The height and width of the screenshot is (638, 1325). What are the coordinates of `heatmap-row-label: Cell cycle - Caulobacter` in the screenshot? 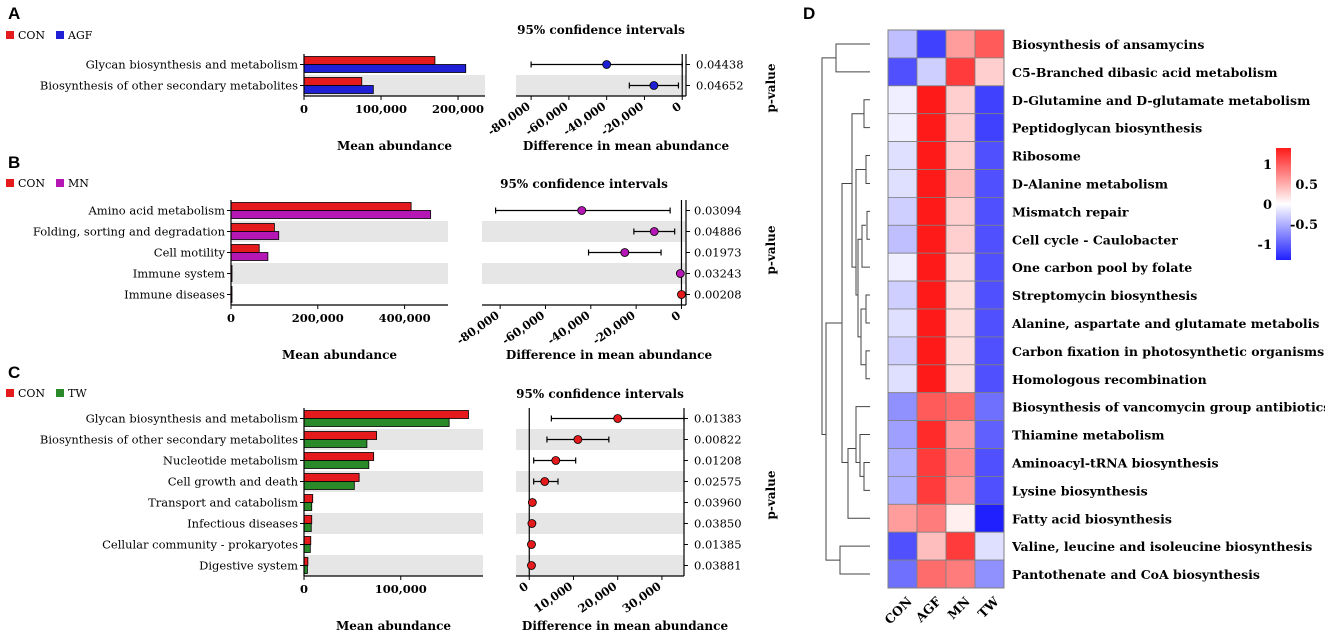 It's located at (1095, 239).